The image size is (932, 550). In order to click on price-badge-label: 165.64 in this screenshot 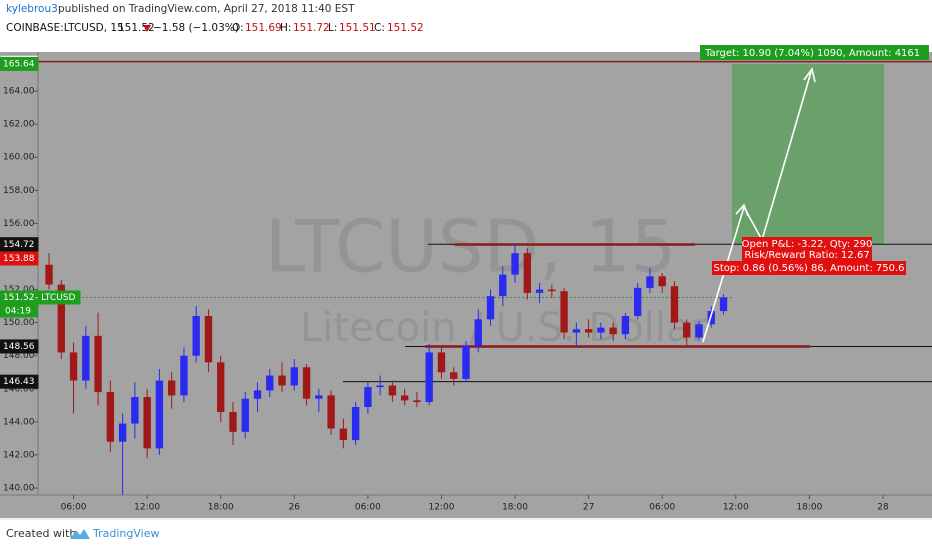, I will do `click(19, 64)`.